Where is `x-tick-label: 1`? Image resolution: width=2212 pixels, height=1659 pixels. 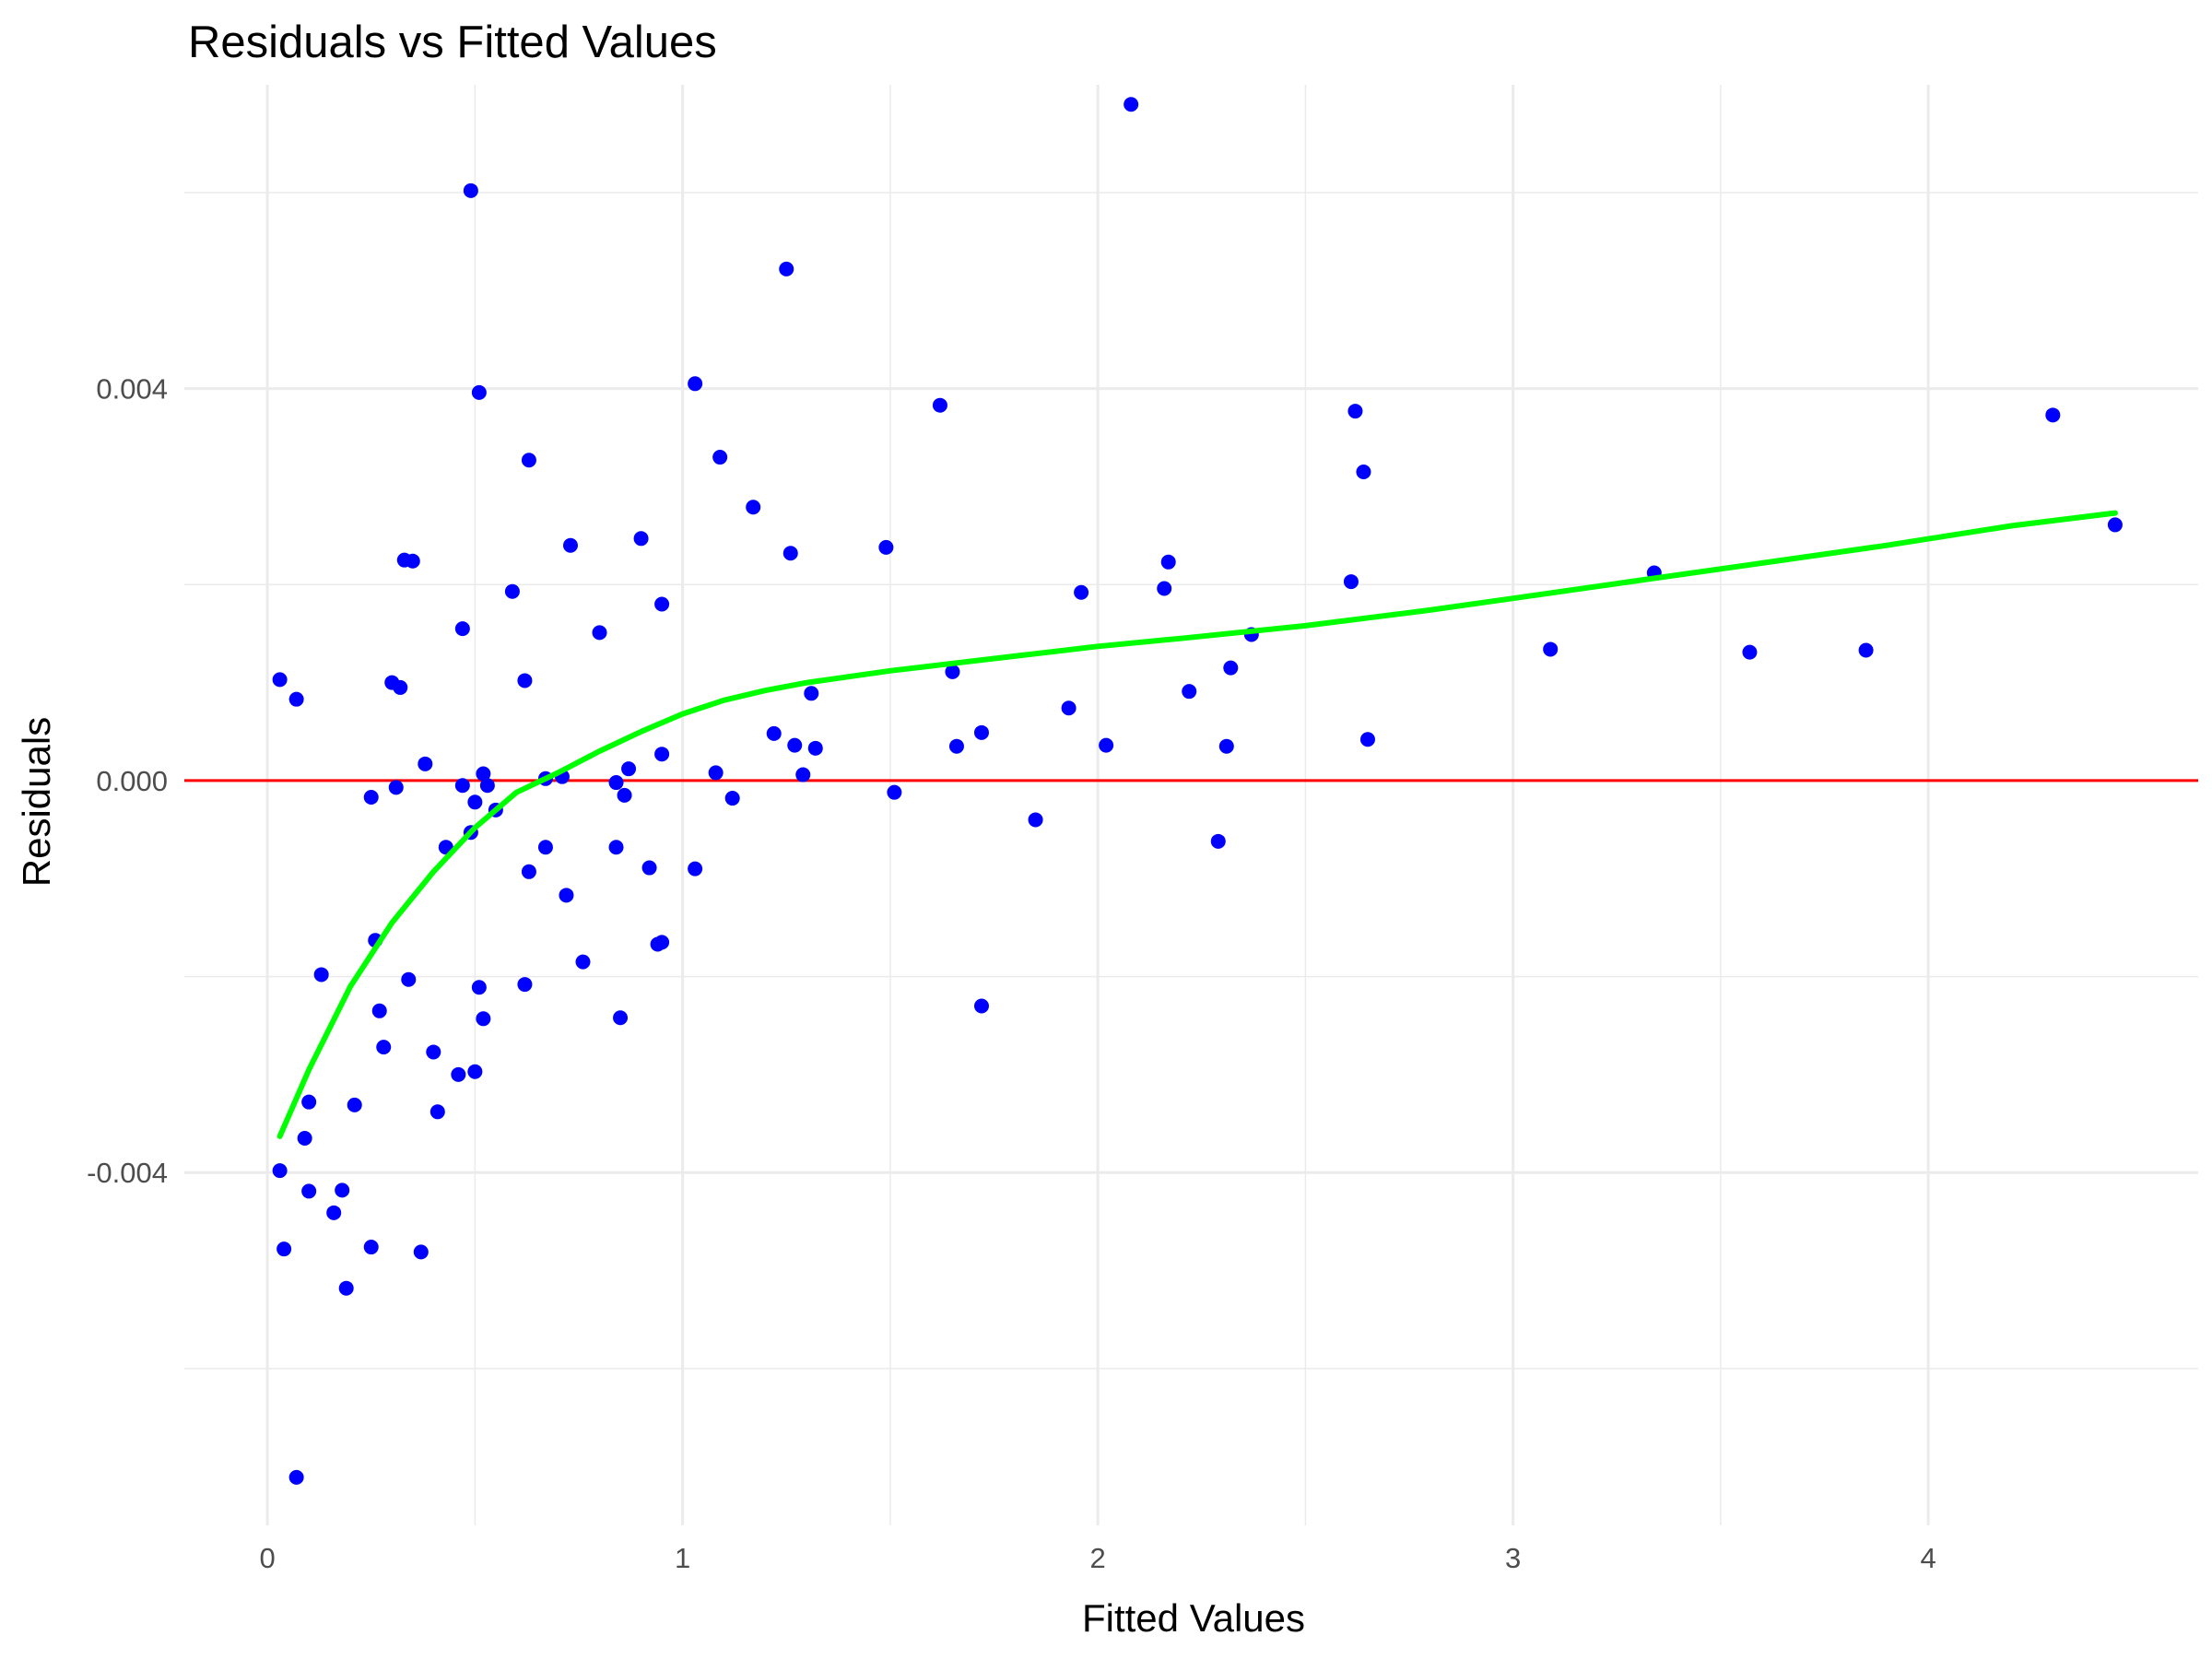 x-tick-label: 1 is located at coordinates (682, 1558).